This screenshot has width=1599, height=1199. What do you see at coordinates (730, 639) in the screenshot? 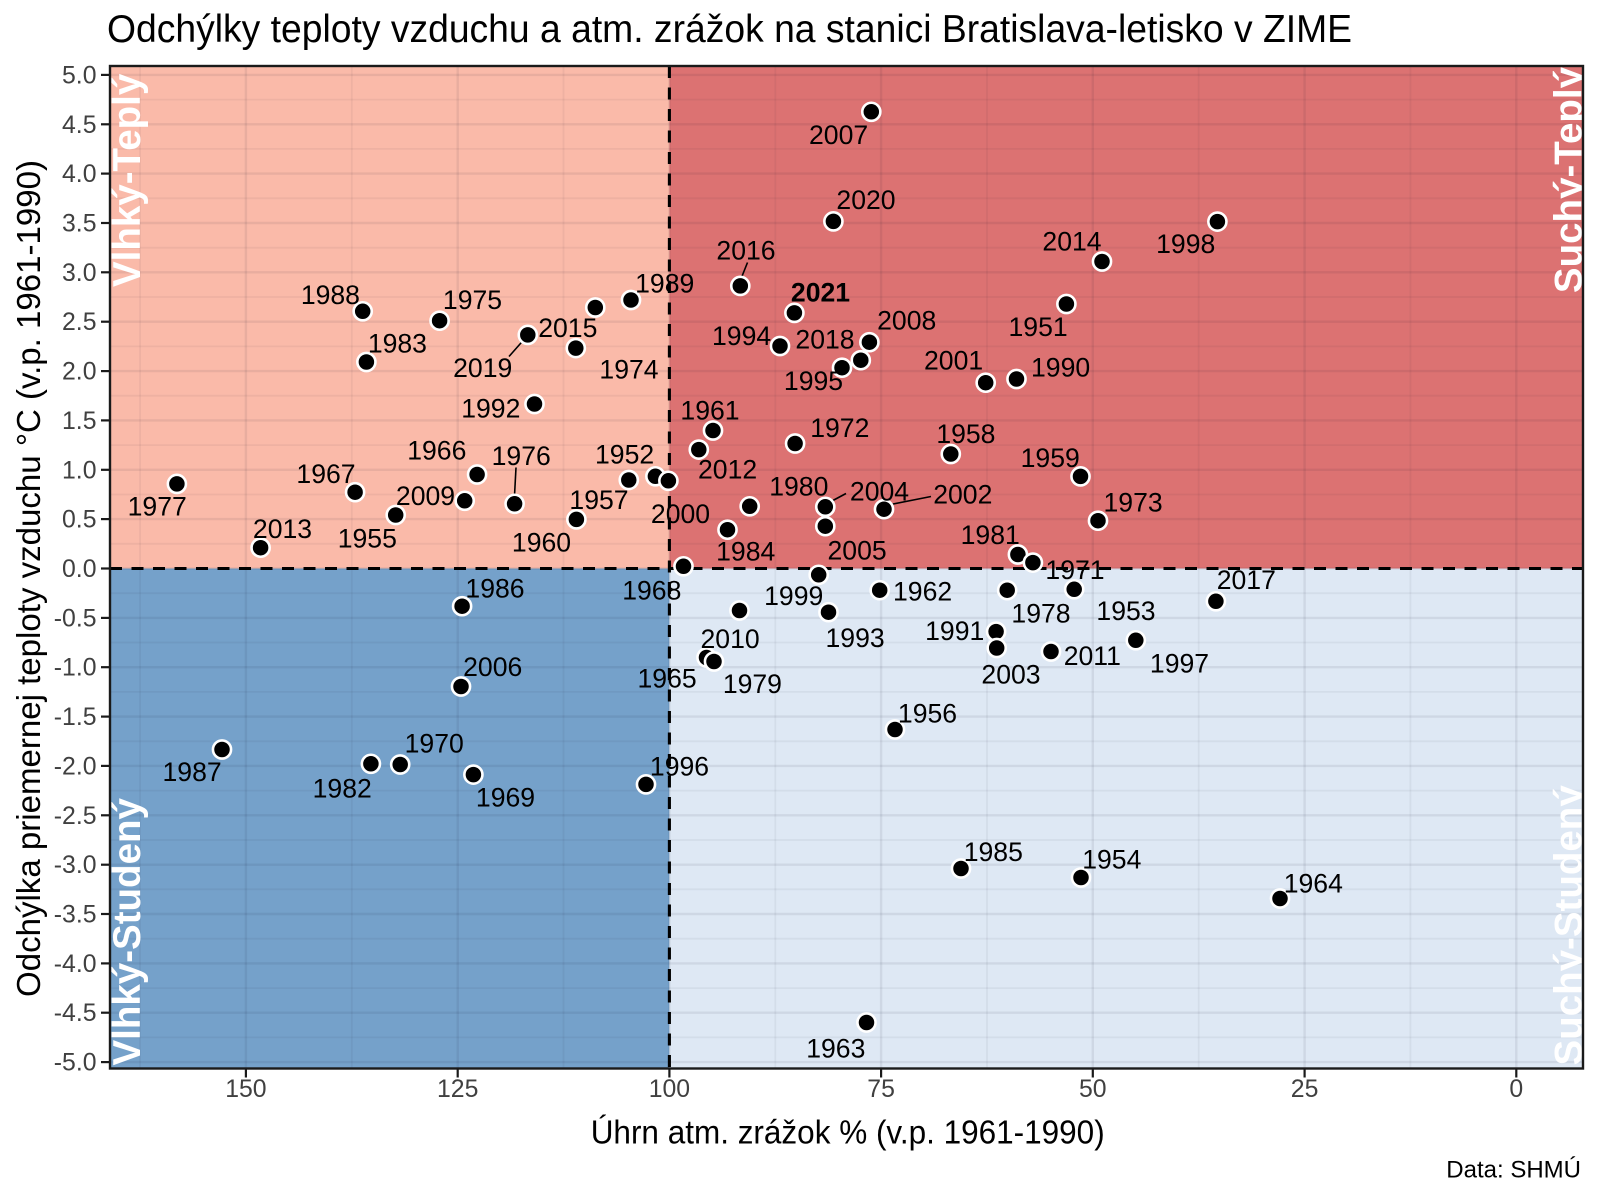
I see `svg-text: 2010` at bounding box center [730, 639].